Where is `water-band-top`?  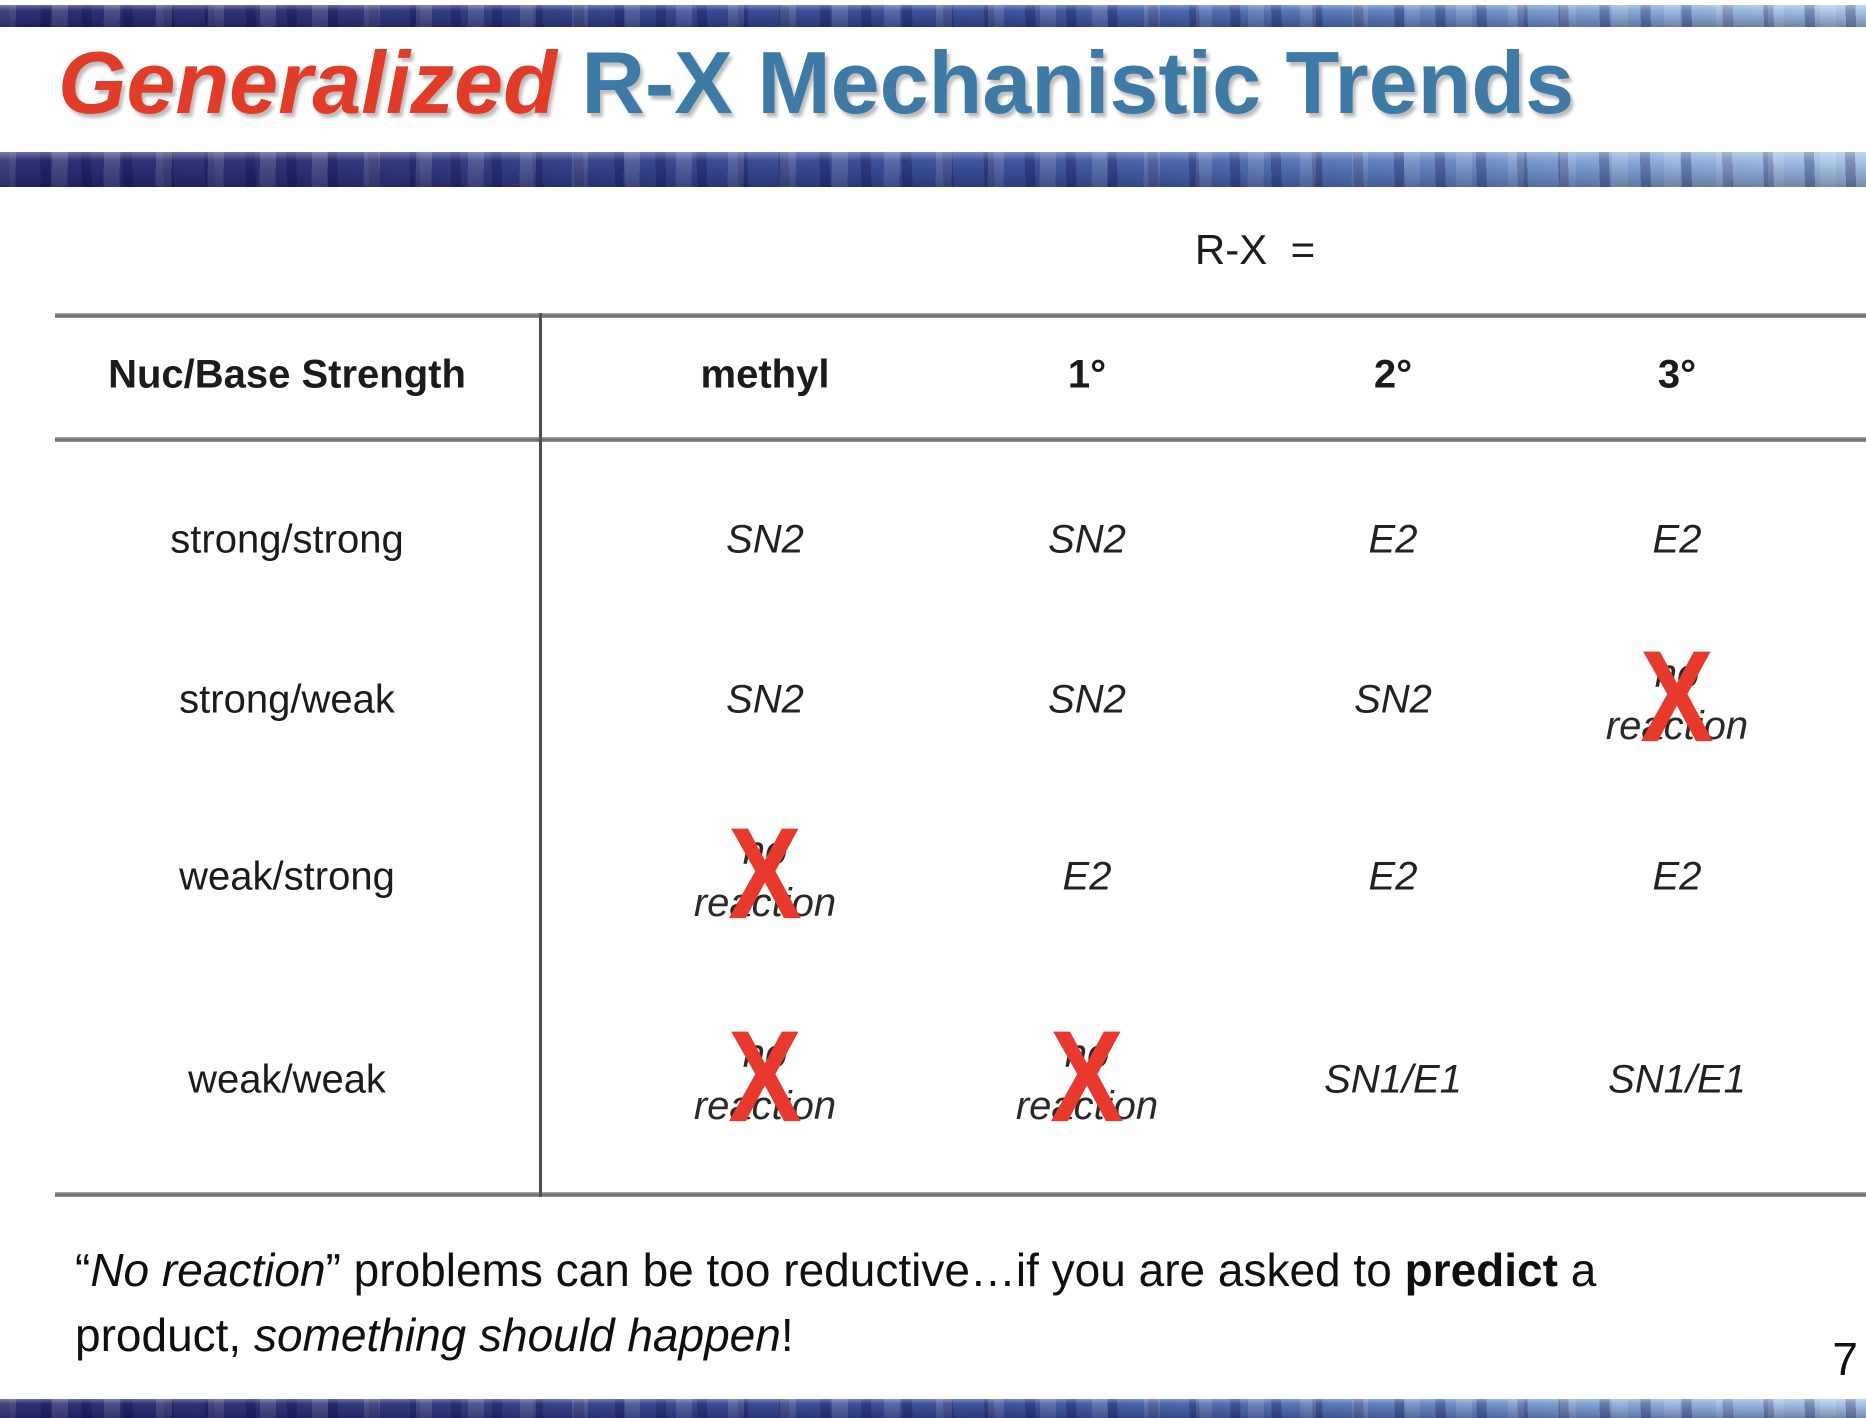 water-band-top is located at coordinates (933, 16).